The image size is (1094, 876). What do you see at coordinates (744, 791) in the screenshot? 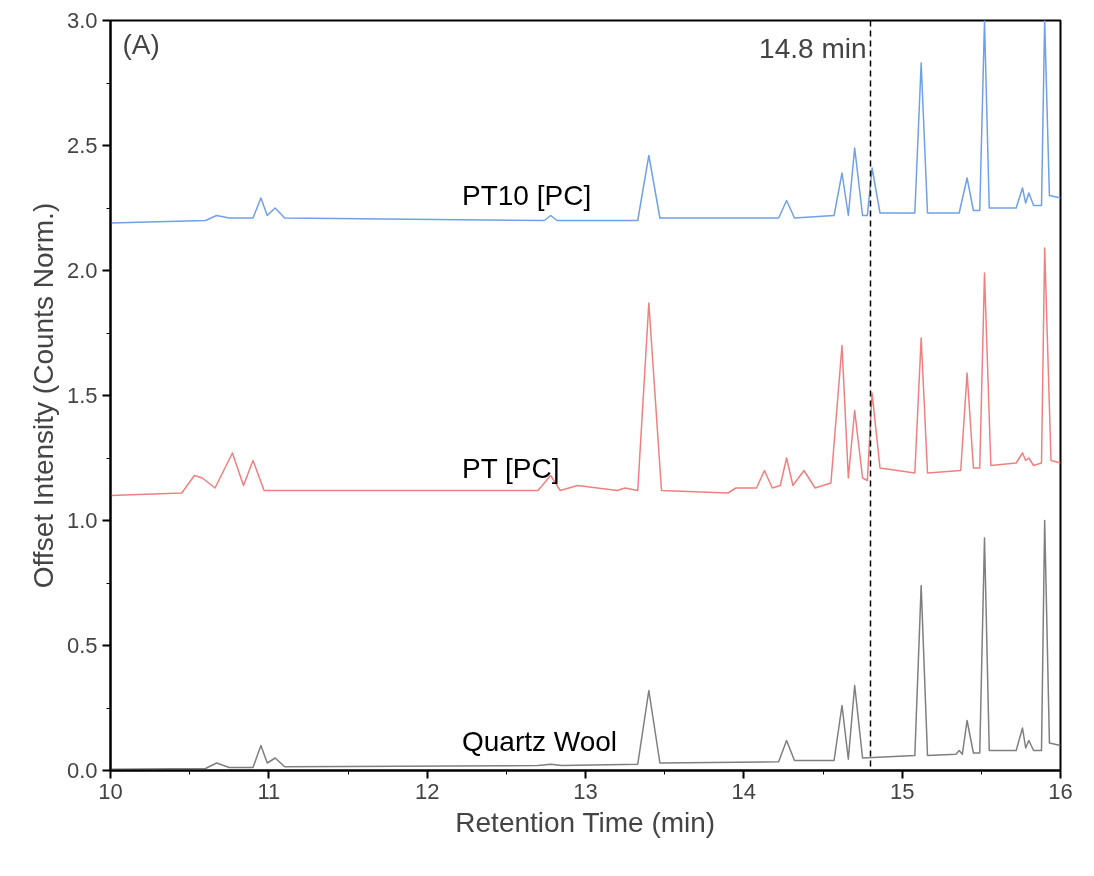
I see `x-tick-label: 14` at bounding box center [744, 791].